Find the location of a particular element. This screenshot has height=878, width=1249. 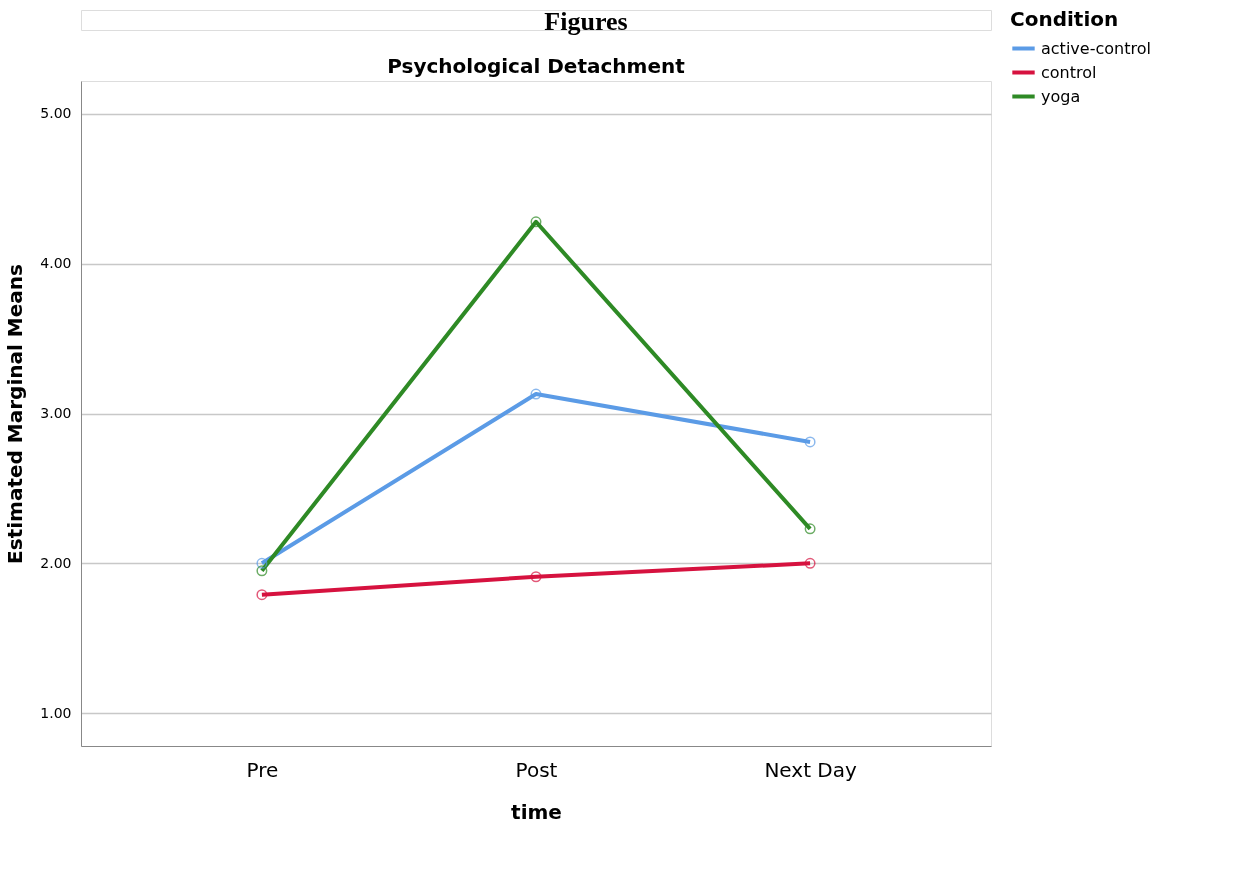

legend-label: control is located at coordinates (1069, 72).